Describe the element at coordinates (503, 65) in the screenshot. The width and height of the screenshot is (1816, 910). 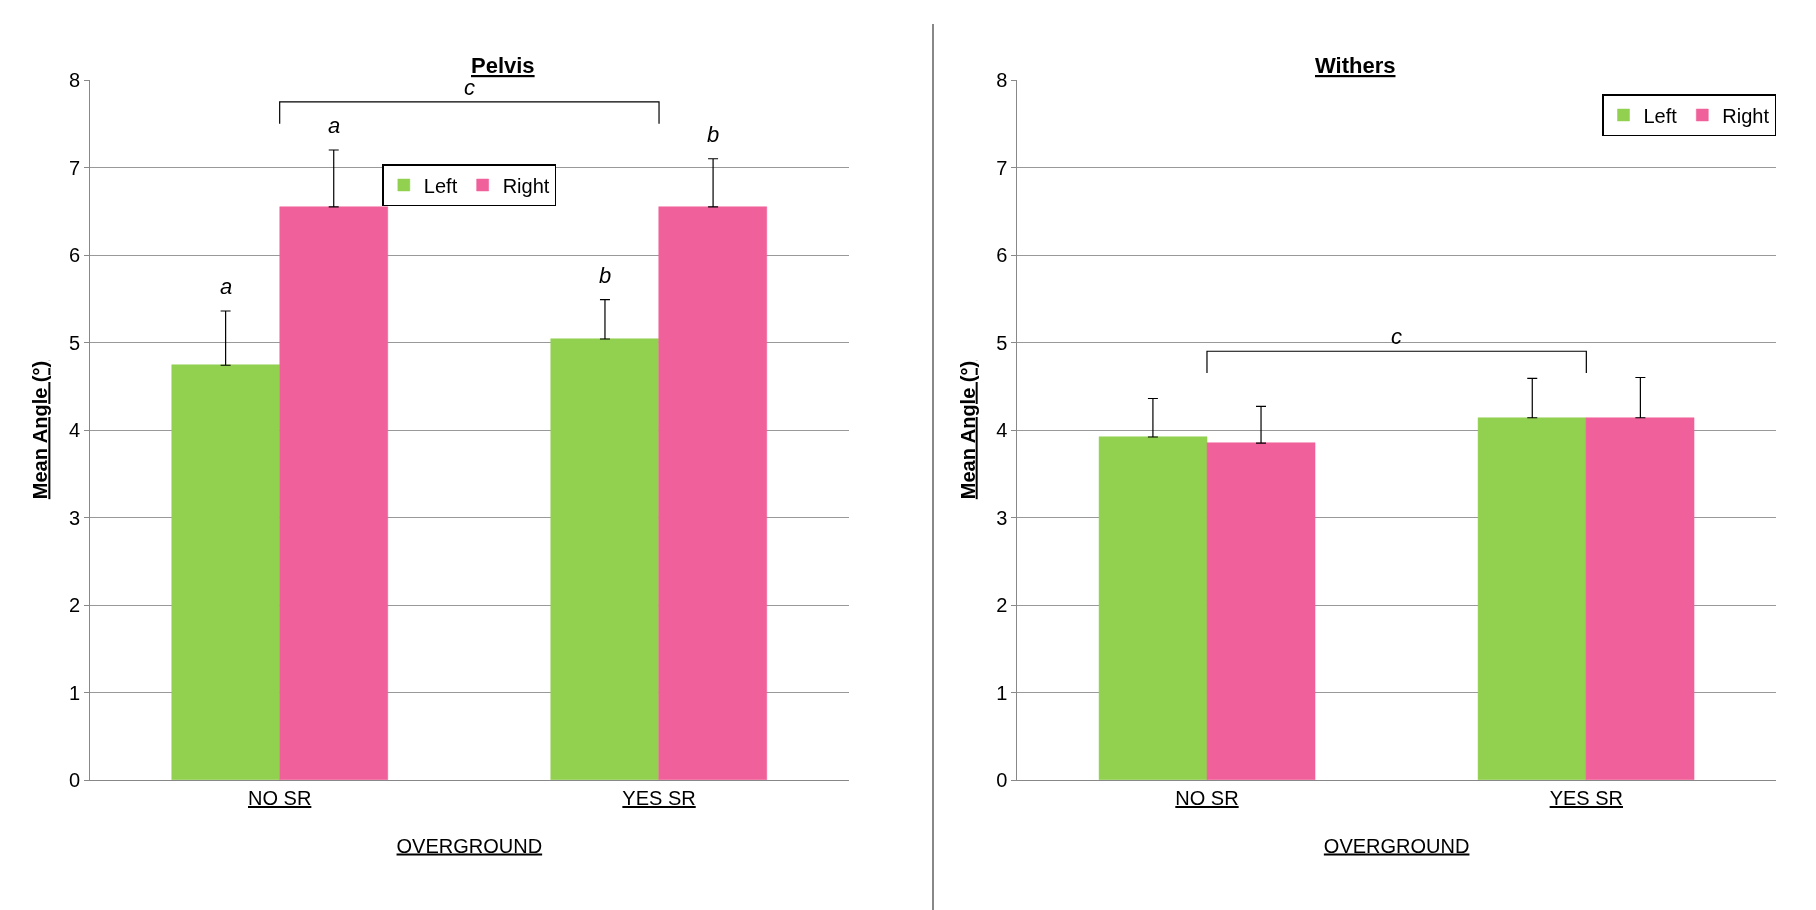
I see `chart-title: Pelvis` at that location.